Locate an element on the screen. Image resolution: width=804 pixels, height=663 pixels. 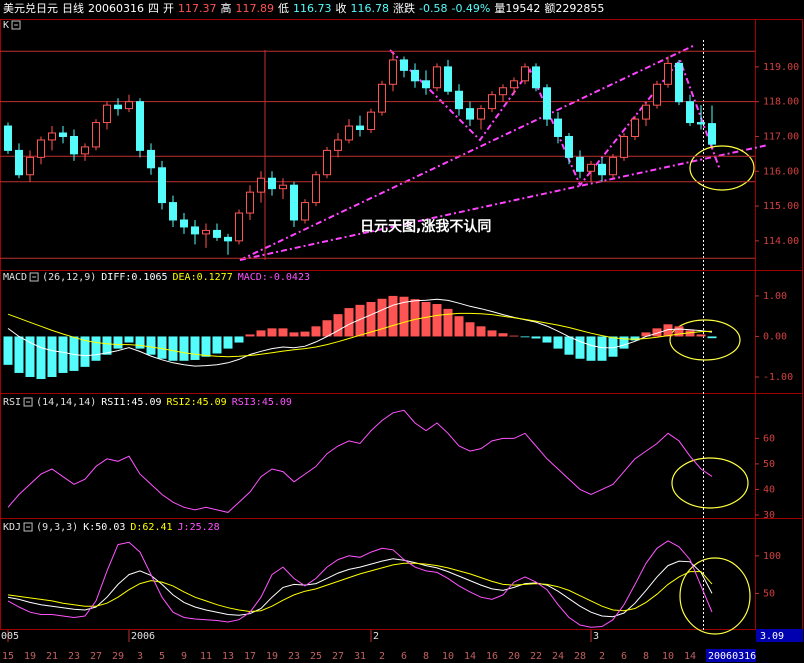
x-tick-label: 20 is located at coordinates (514, 656).